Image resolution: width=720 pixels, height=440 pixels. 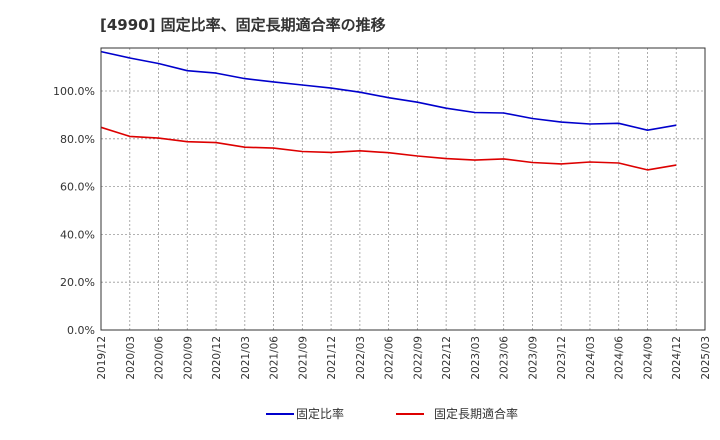 What do you see at coordinates (81, 330) in the screenshot?
I see `y-tick-label: 0.0%` at bounding box center [81, 330].